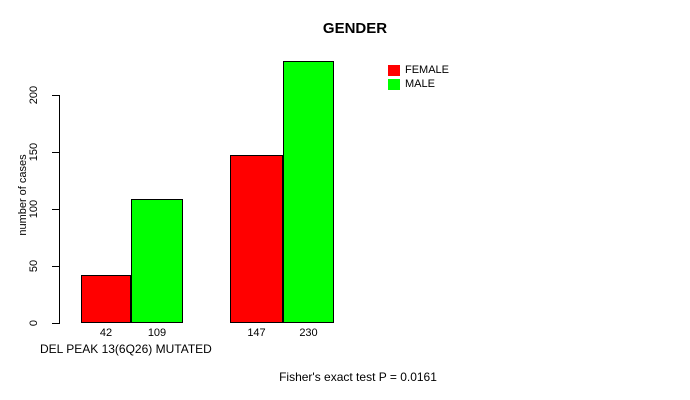  Describe the element at coordinates (394, 84) in the screenshot. I see `male-color-swatch` at that location.